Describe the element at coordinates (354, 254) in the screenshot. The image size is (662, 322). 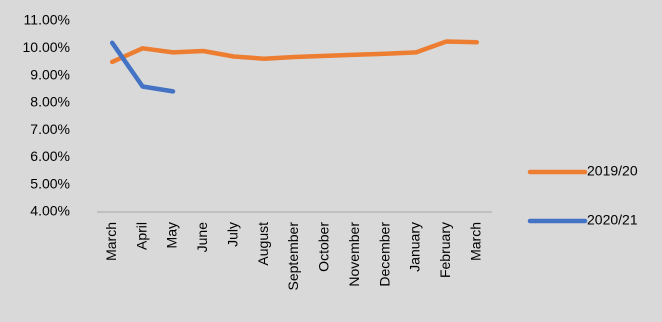
I see `x-tick-label: November` at that location.